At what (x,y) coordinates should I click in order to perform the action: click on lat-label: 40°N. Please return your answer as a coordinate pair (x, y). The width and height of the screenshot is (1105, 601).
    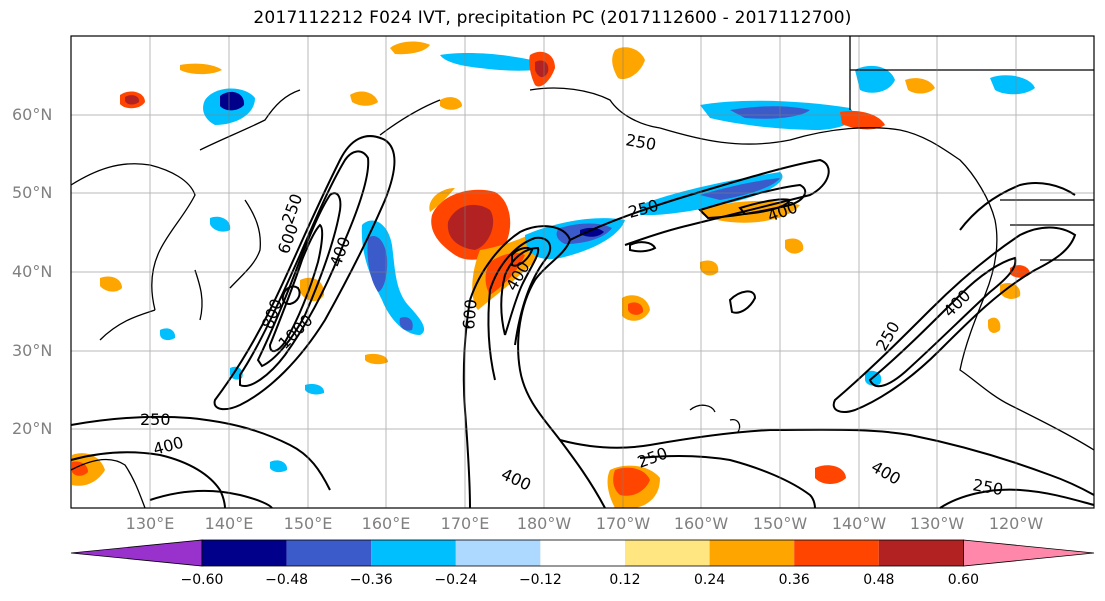
    Looking at the image, I should click on (32, 271).